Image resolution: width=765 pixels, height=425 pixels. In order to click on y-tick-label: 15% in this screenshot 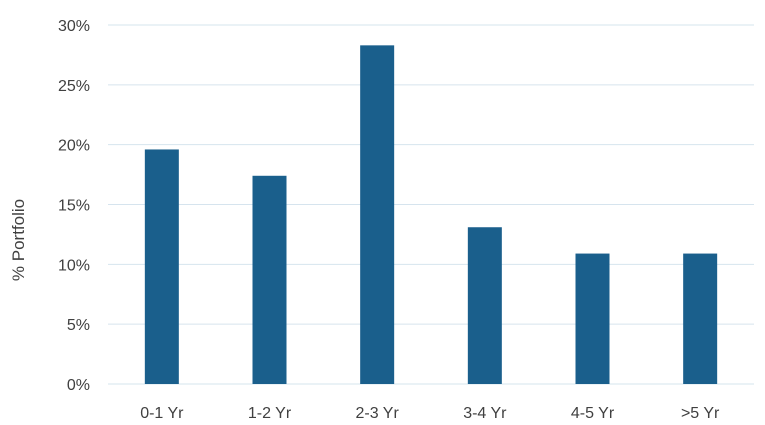, I will do `click(74, 206)`.